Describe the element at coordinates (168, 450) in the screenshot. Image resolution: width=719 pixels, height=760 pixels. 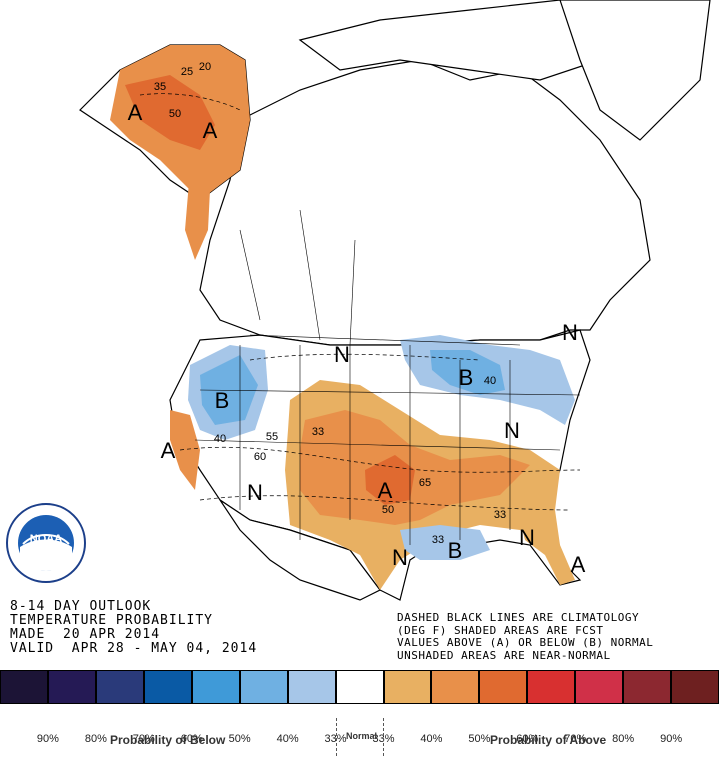
I see `label-a-california: A` at that location.